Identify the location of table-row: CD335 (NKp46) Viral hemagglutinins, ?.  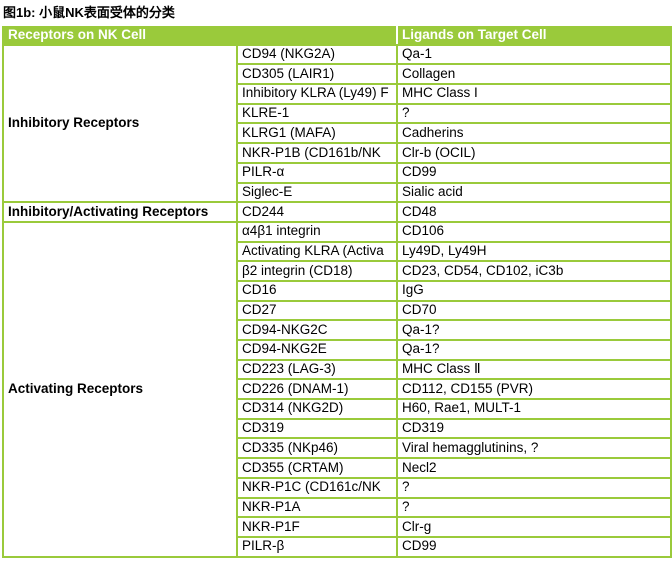
(337, 448).